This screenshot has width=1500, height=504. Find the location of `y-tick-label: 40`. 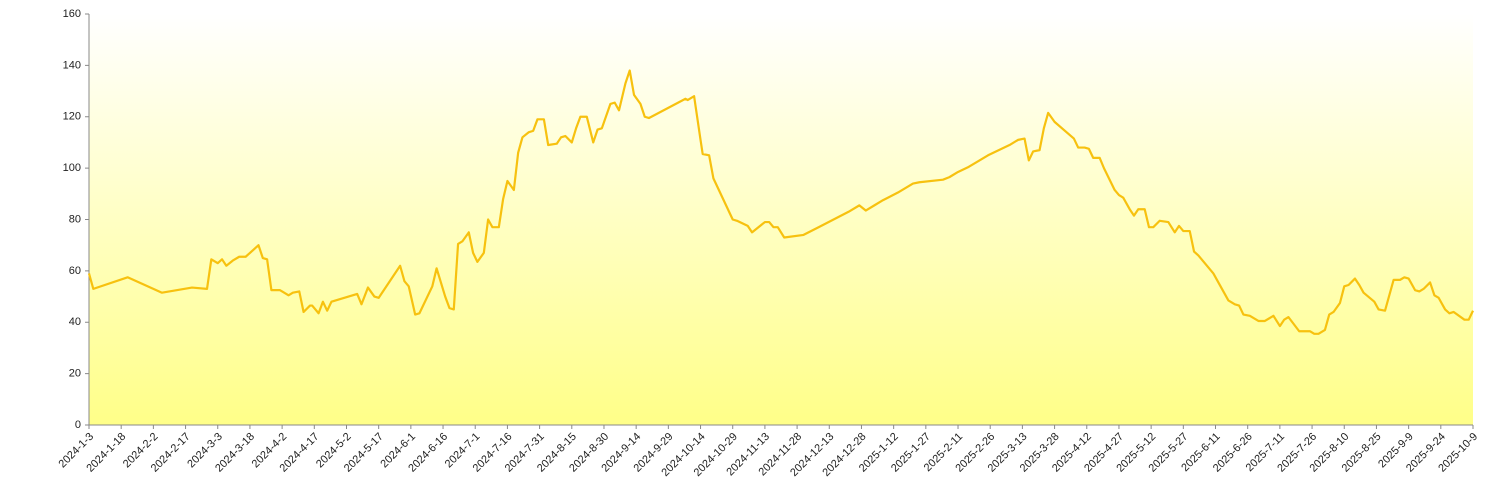

y-tick-label: 40 is located at coordinates (75, 322).